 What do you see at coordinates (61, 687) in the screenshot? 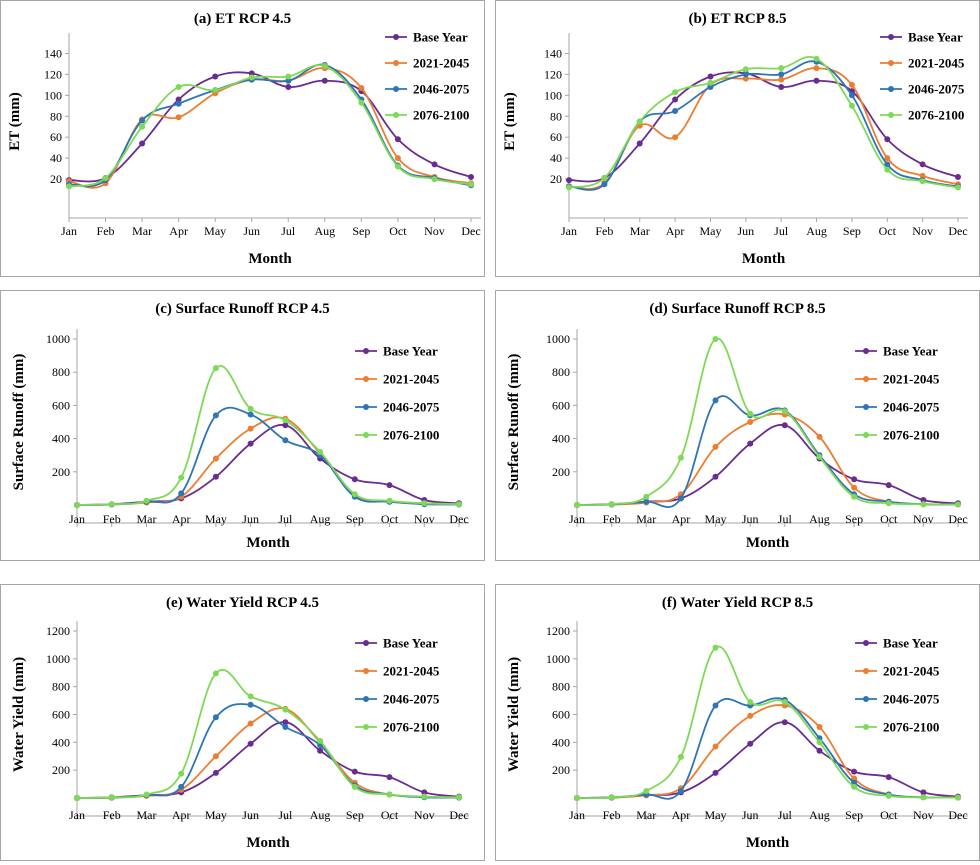
I see `y-tick-label: 800` at bounding box center [61, 687].